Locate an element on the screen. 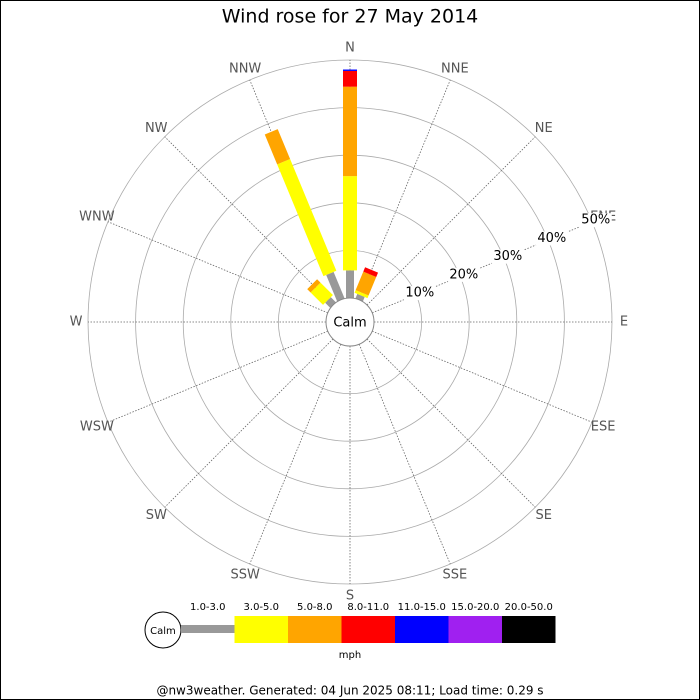 The width and height of the screenshot is (700, 700). calm-circle is located at coordinates (350, 322).